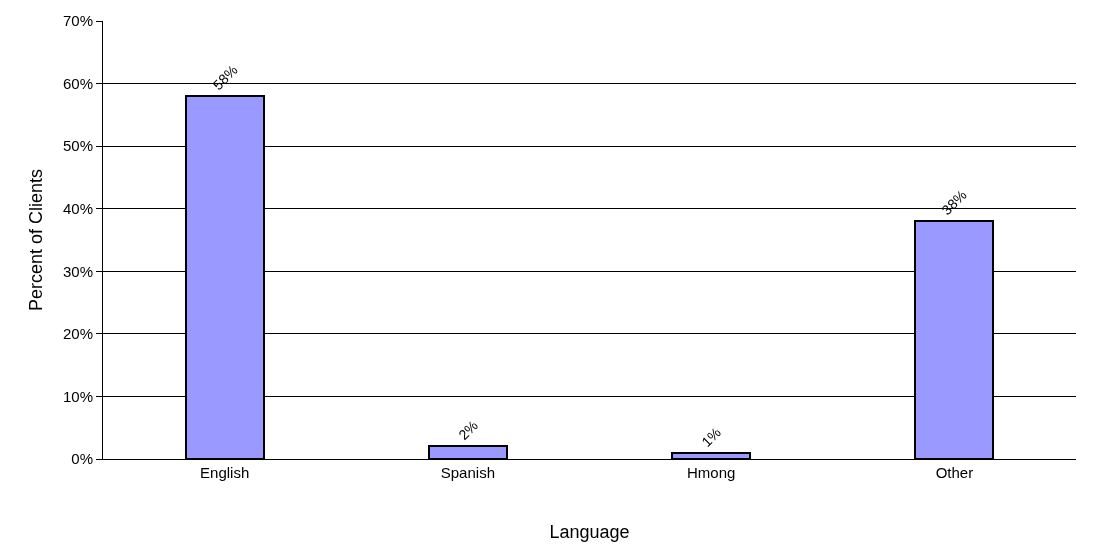 Image resolution: width=1094 pixels, height=558 pixels. I want to click on y-tick-label: 20%, so click(77, 334).